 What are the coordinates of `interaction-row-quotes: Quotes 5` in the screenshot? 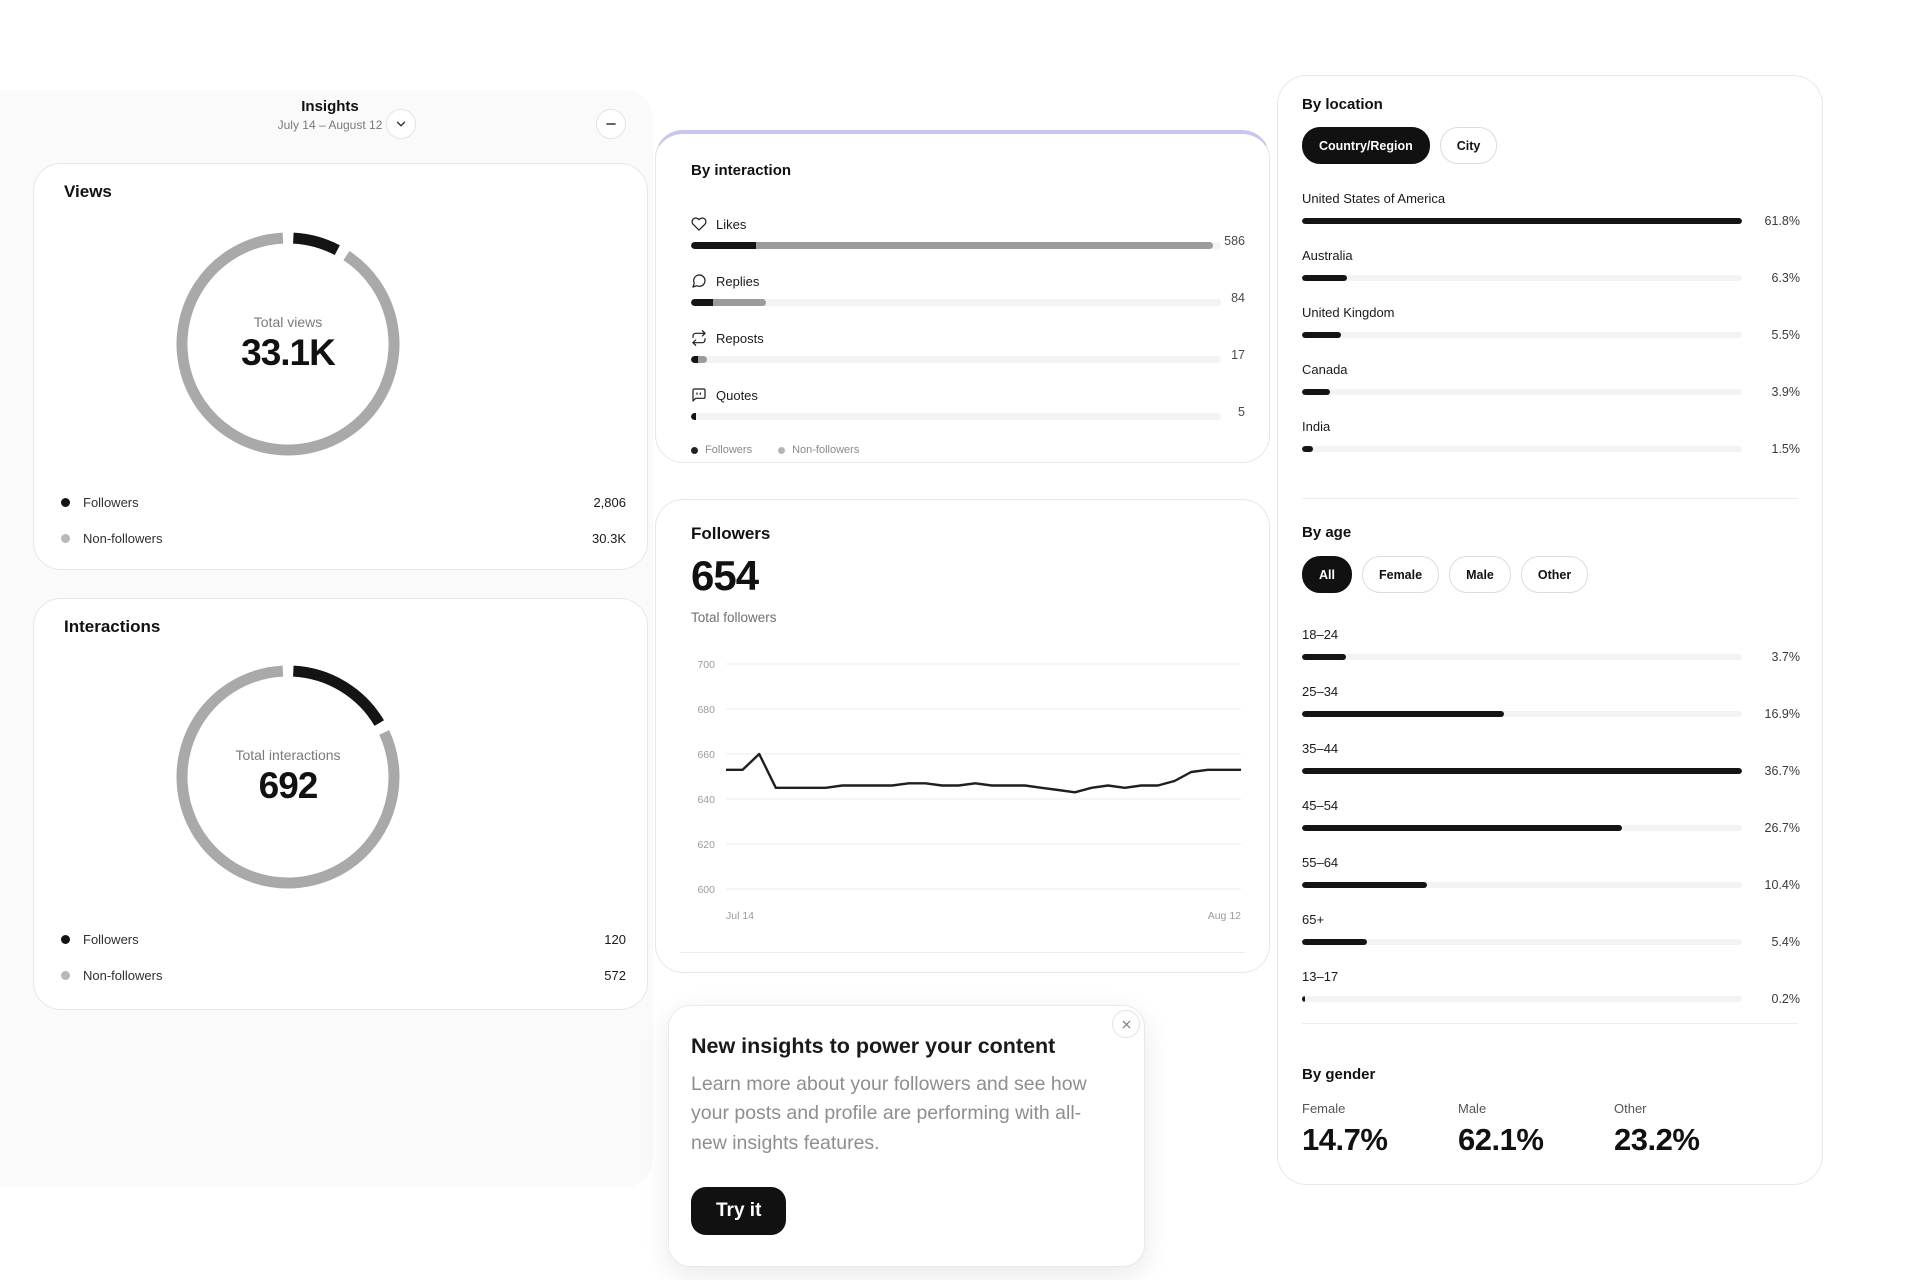 It's located at (968, 402).